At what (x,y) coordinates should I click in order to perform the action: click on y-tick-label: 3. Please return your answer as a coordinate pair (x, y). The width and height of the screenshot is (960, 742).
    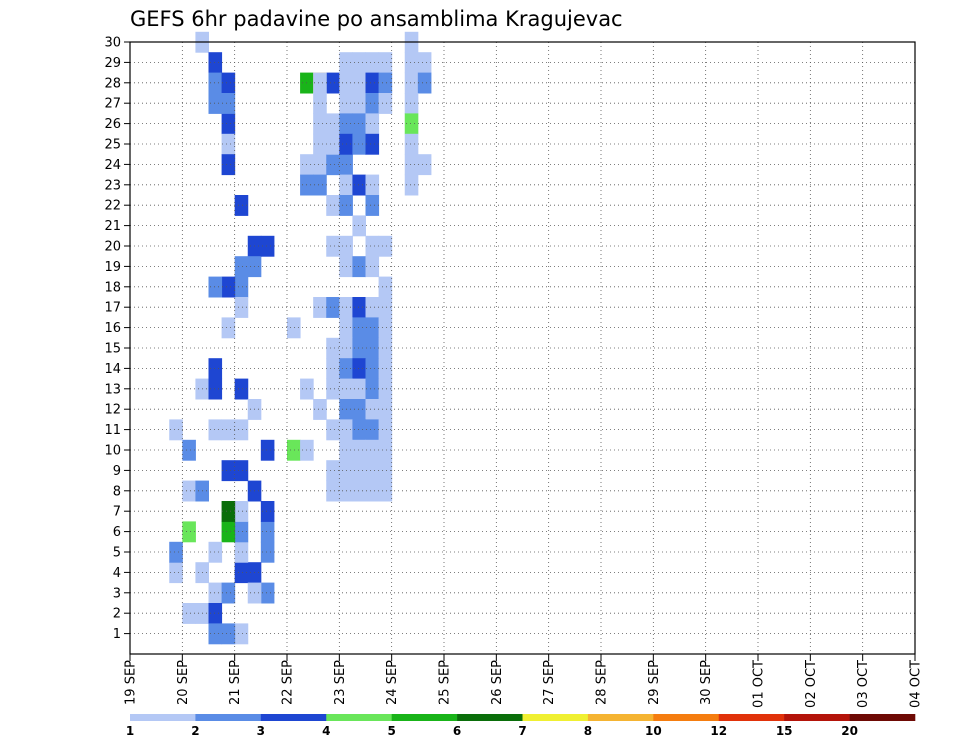
    Looking at the image, I should click on (117, 593).